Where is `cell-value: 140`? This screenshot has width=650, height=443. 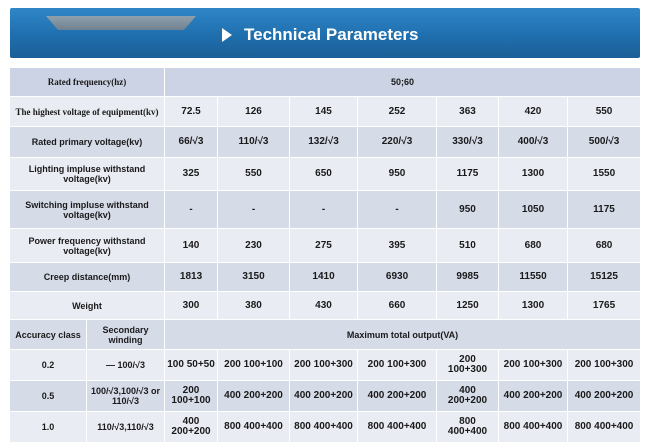
cell-value: 140 is located at coordinates (191, 245).